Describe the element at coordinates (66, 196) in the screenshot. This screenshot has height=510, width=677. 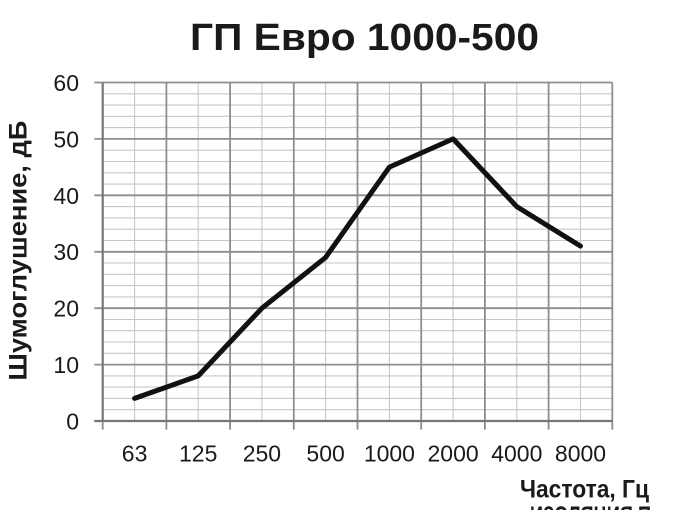
I see `svg-text: 40` at that location.